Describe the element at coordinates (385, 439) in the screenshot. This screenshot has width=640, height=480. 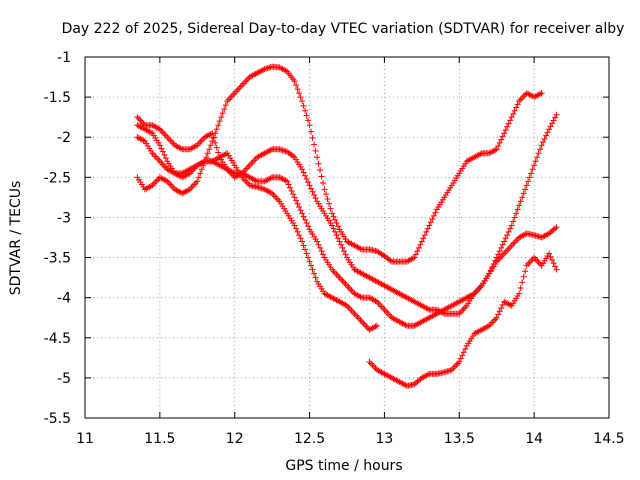
I see `x-tick-label: 13` at that location.